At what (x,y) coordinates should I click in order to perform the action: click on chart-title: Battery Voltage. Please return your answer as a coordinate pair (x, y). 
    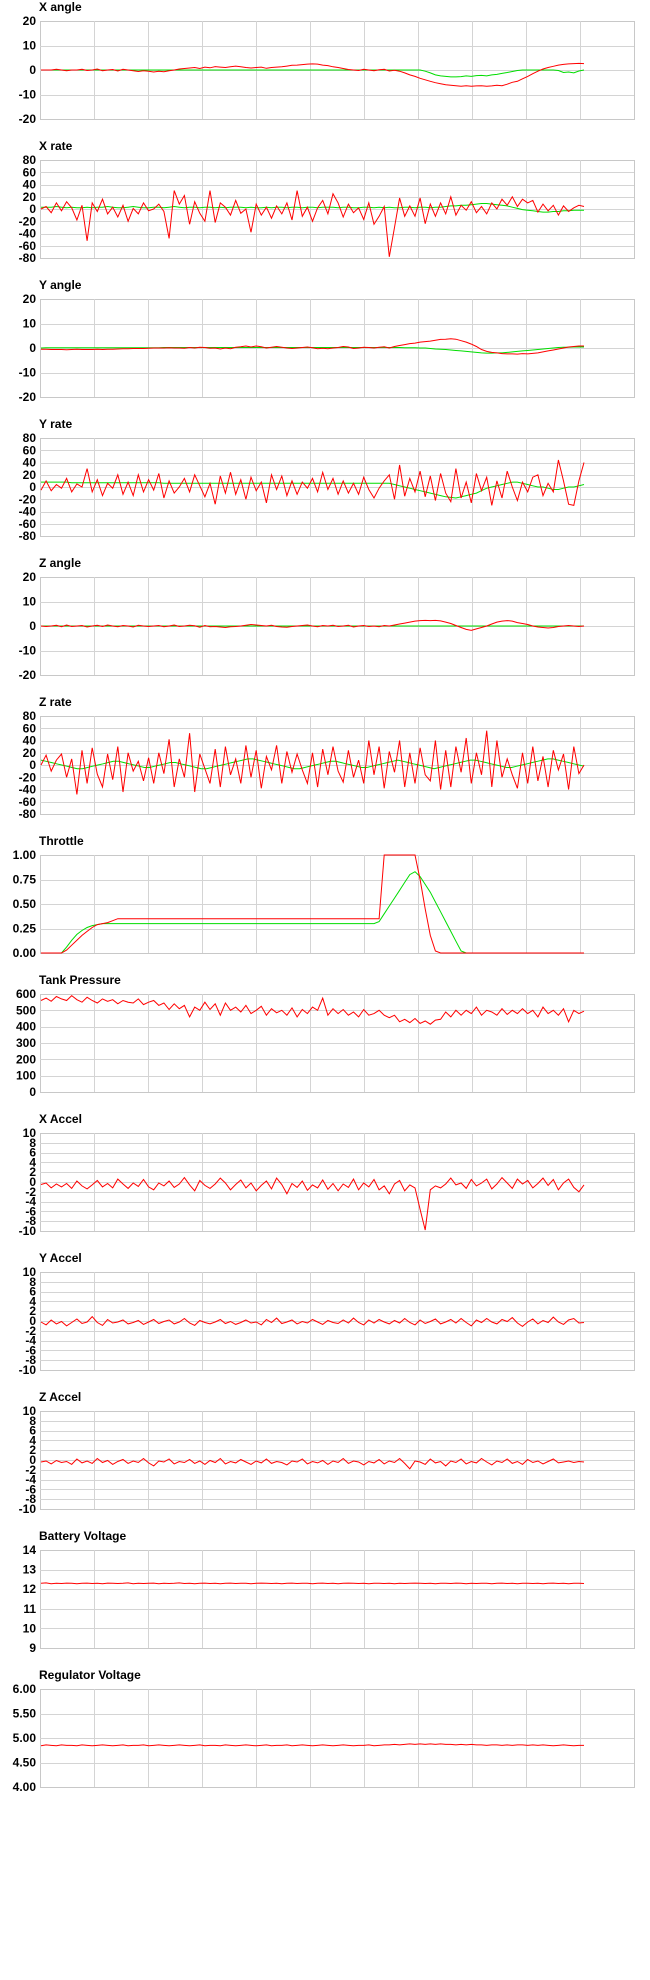
    Looking at the image, I should click on (83, 1536).